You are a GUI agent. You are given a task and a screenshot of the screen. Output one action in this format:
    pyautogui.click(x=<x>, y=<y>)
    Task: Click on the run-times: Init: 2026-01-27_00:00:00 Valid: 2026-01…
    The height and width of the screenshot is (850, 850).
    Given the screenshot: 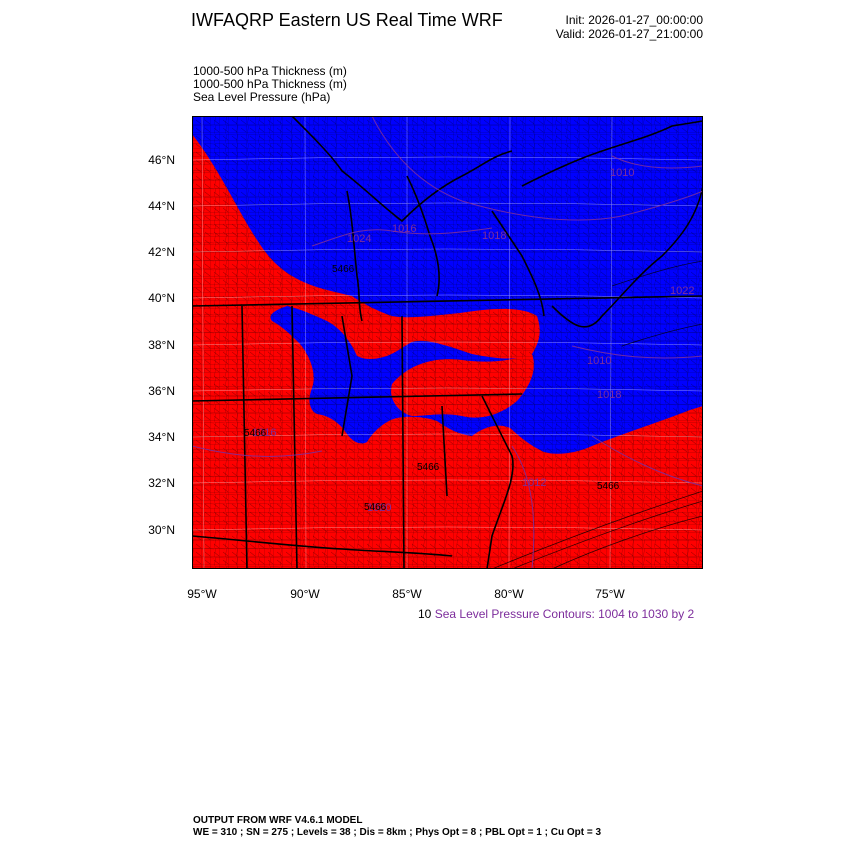 What is the action you would take?
    pyautogui.click(x=629, y=27)
    